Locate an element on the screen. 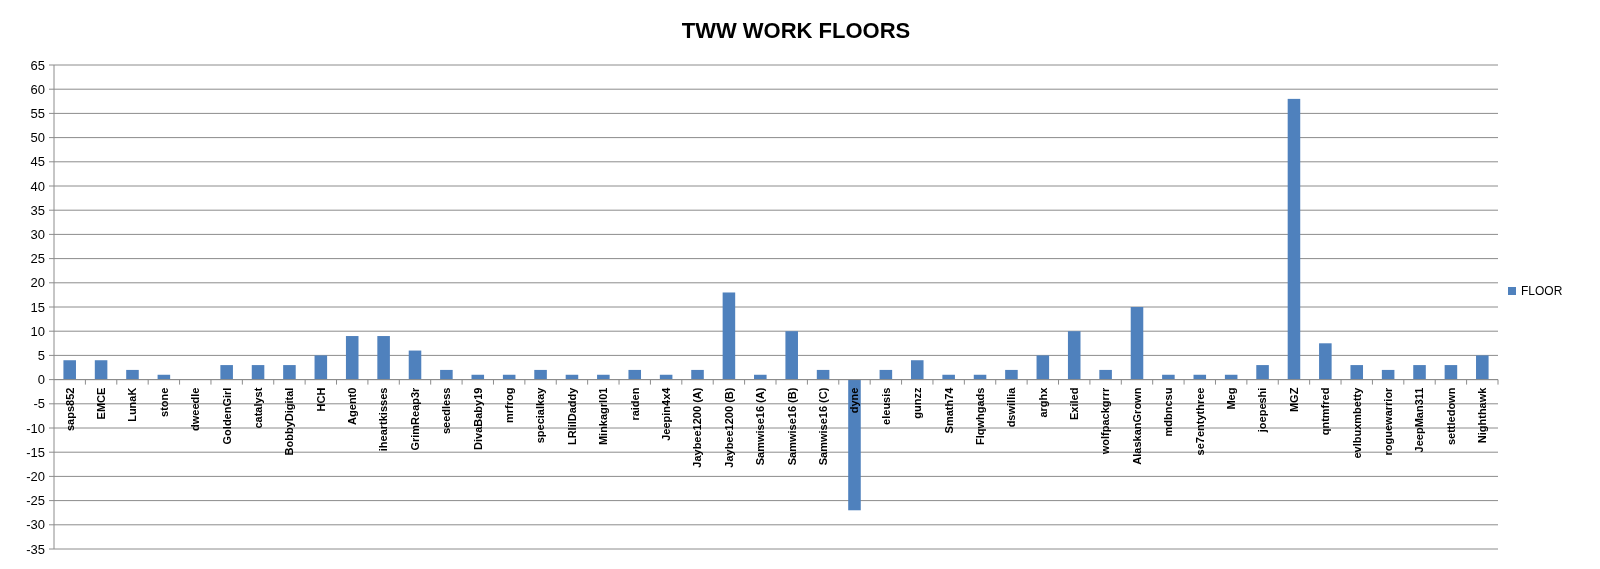 The image size is (1600, 569). x-tick-label: saps852 is located at coordinates (69, 409).